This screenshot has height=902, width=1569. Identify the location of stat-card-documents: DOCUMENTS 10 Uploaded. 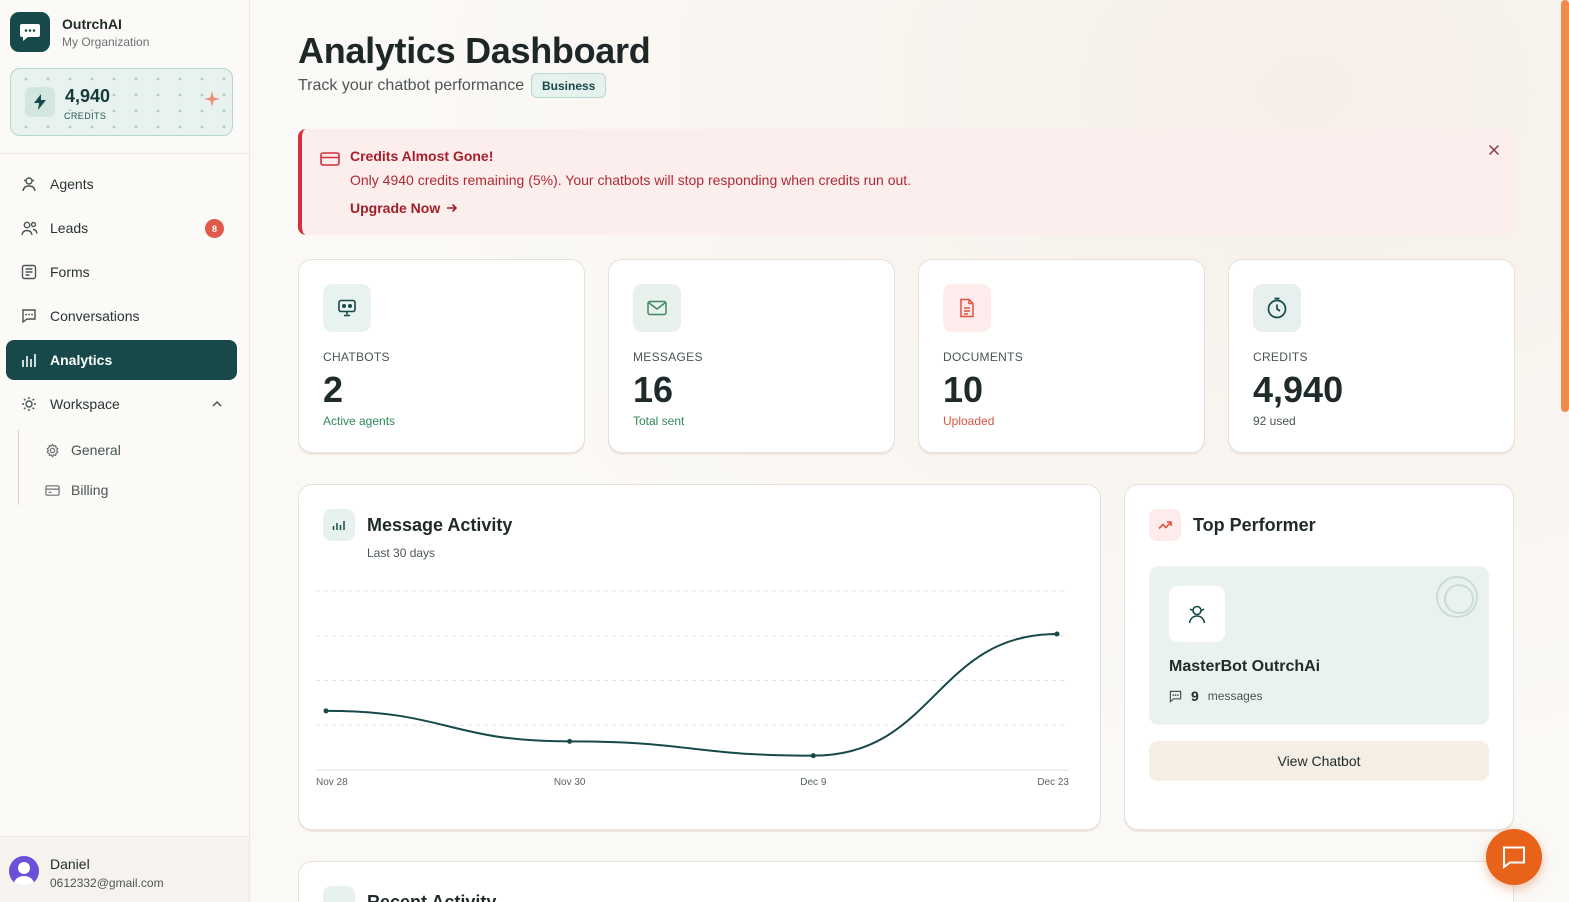
(1061, 356).